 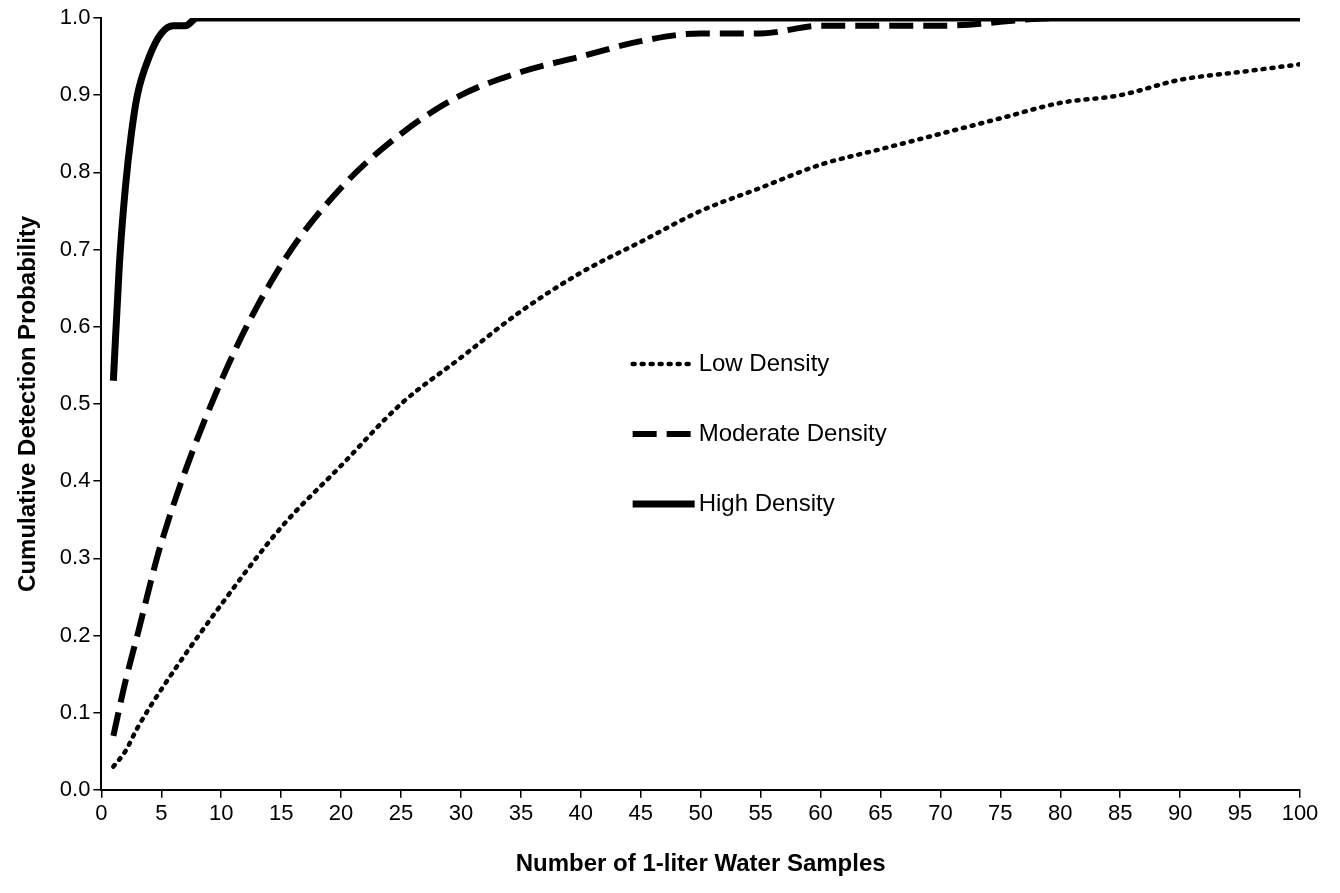 I want to click on y-tick-label: 0.3, so click(x=75, y=557).